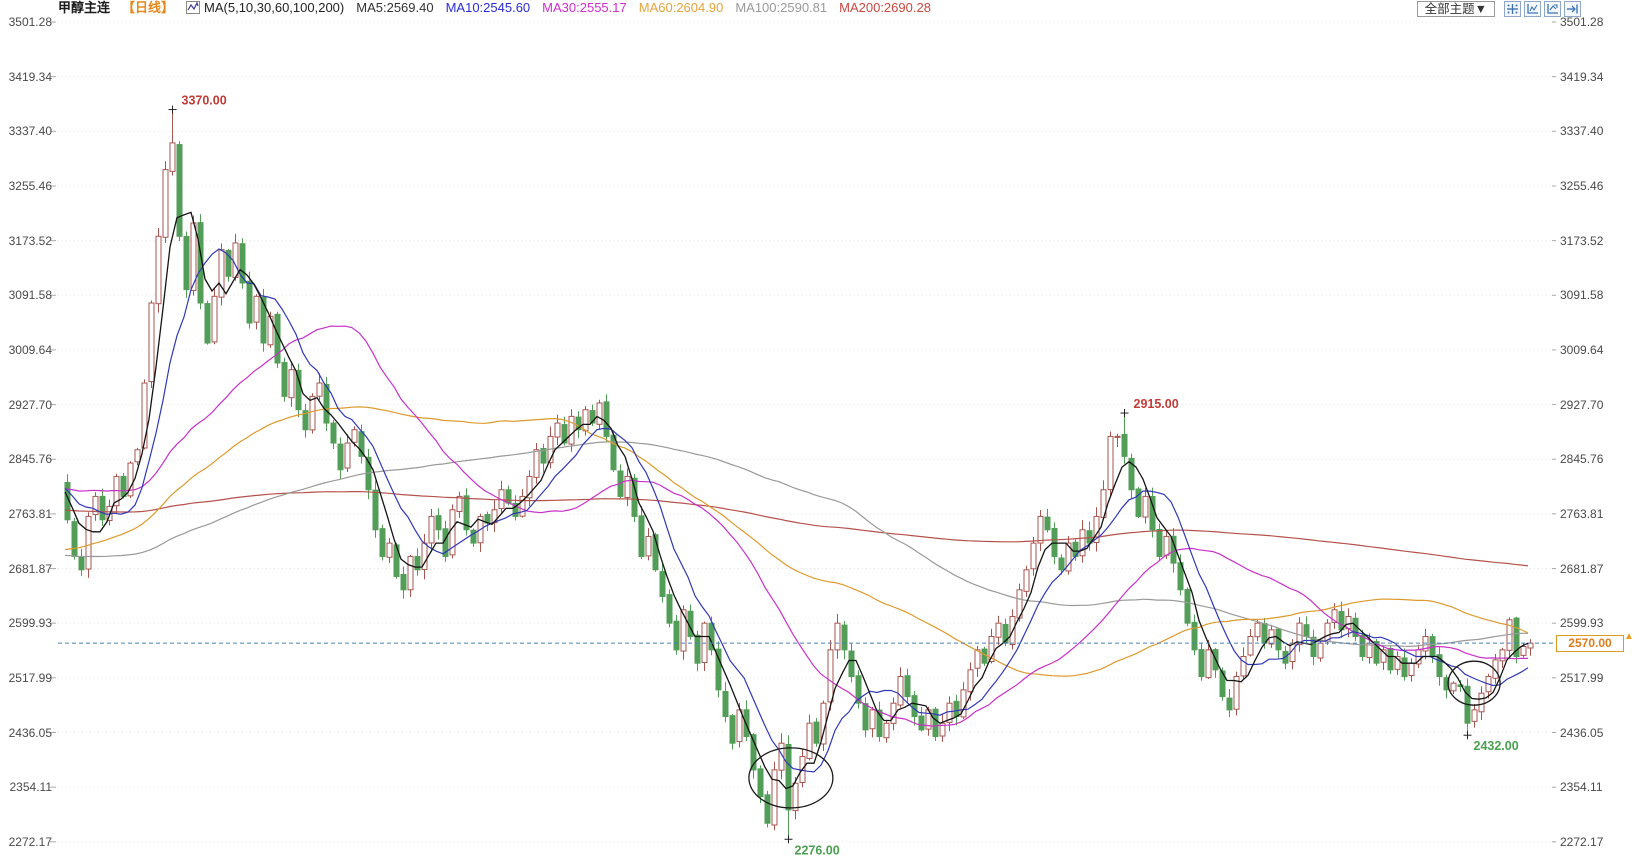  What do you see at coordinates (1498, 9) in the screenshot?
I see `chart-toolbar: 全部主题▼` at bounding box center [1498, 9].